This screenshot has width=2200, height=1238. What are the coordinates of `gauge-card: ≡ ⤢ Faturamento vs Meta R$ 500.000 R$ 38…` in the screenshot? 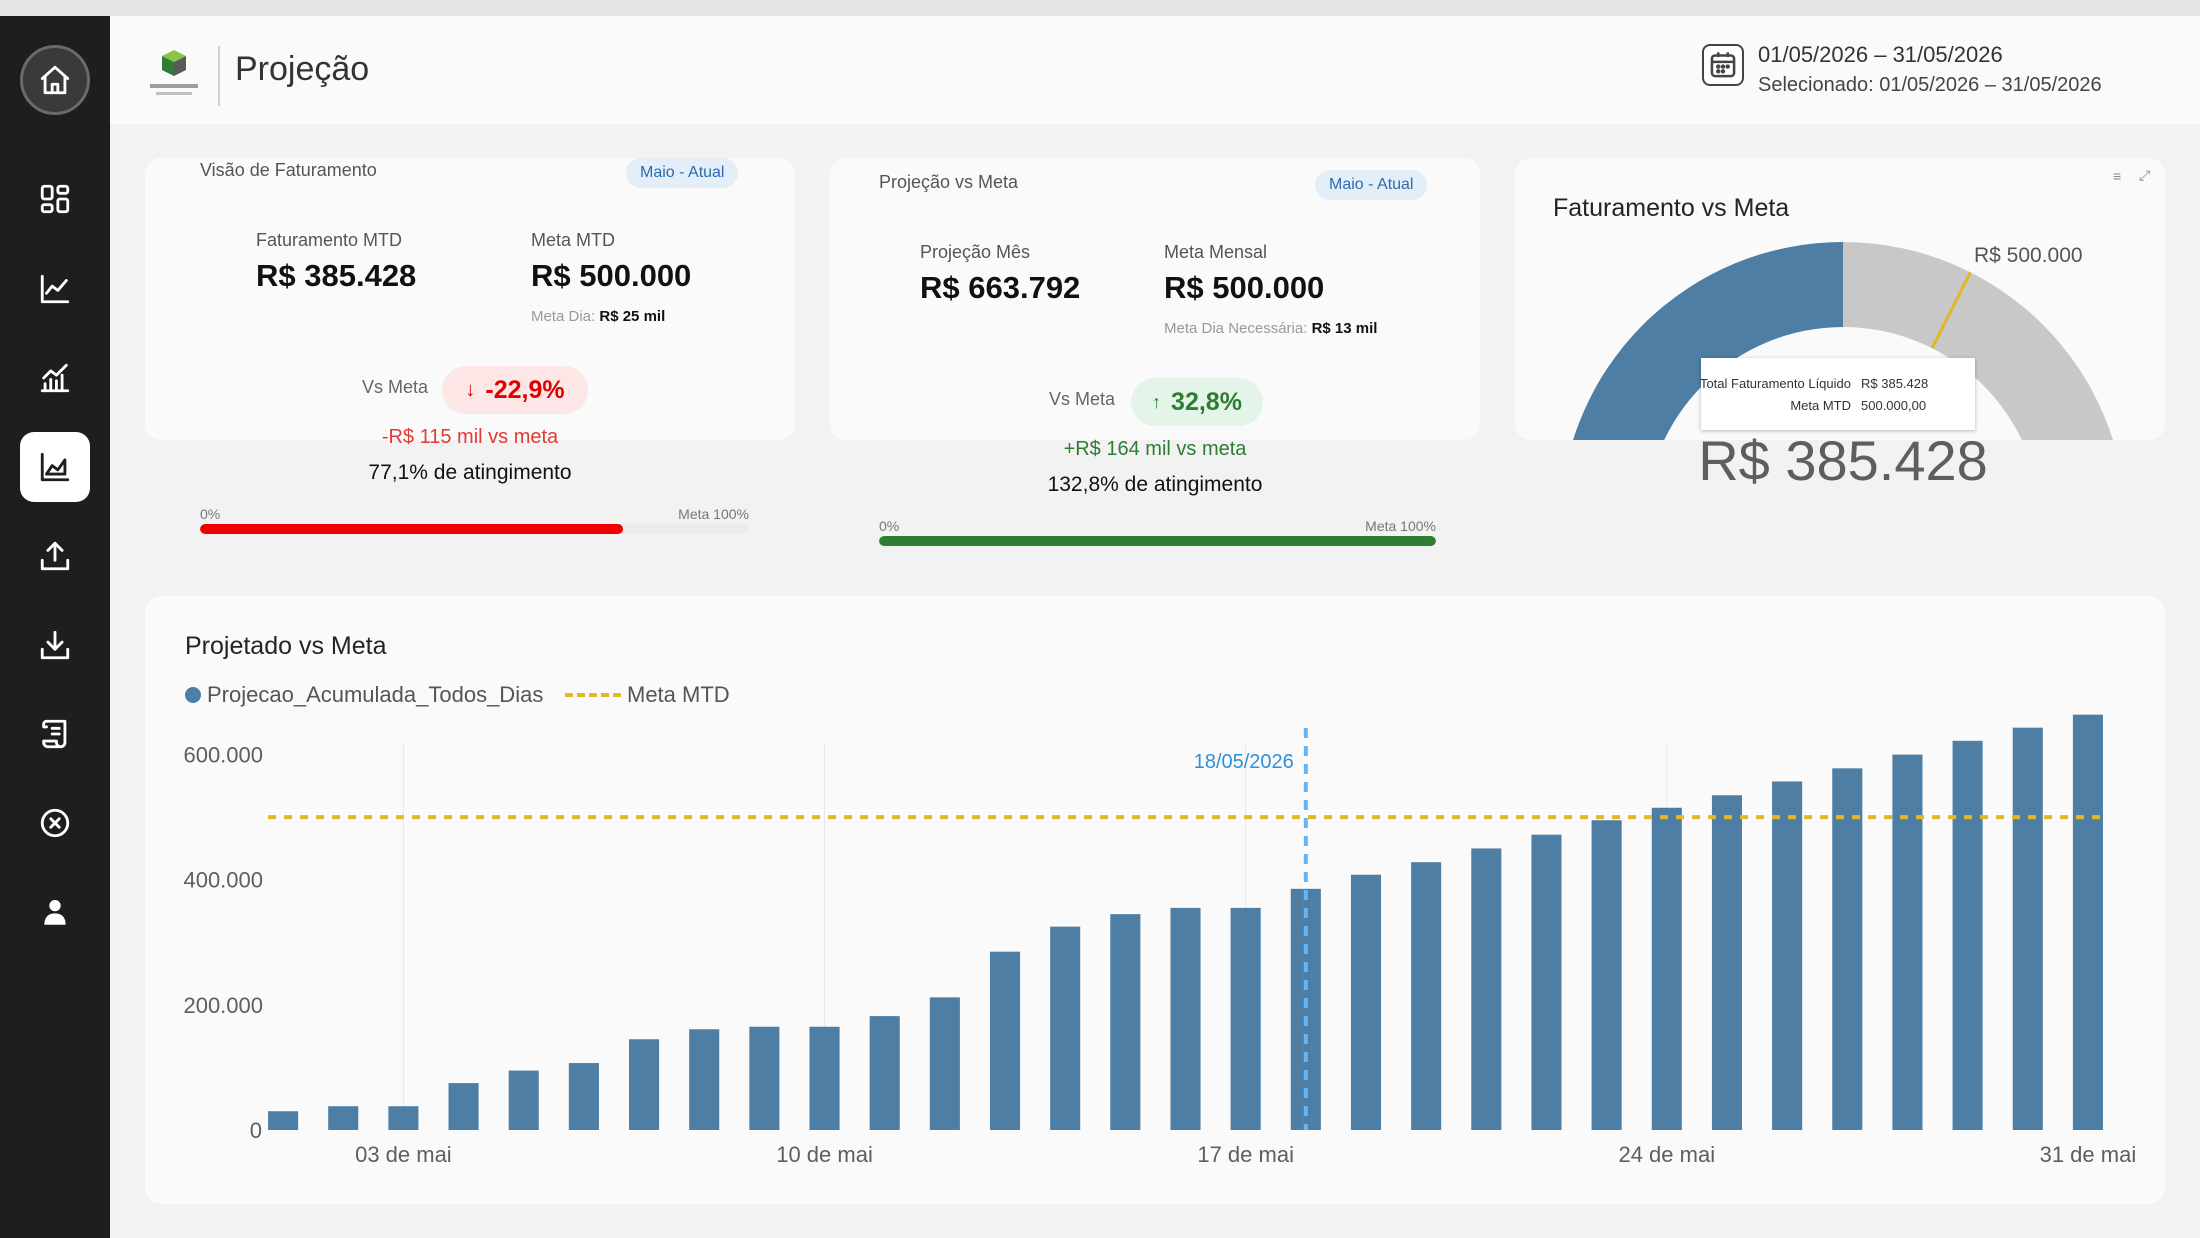 It's located at (1840, 325).